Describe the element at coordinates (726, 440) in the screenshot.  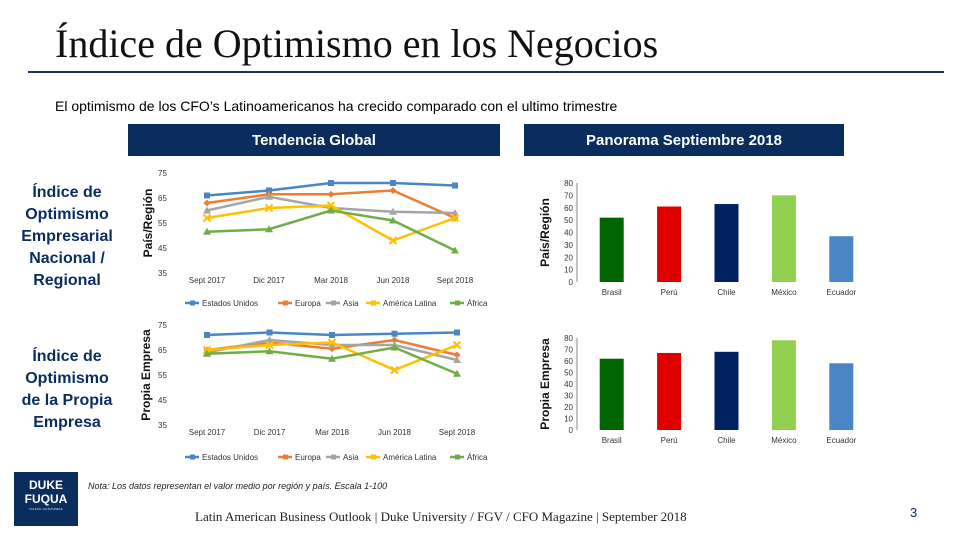
I see `x-tick-label: Chile` at that location.